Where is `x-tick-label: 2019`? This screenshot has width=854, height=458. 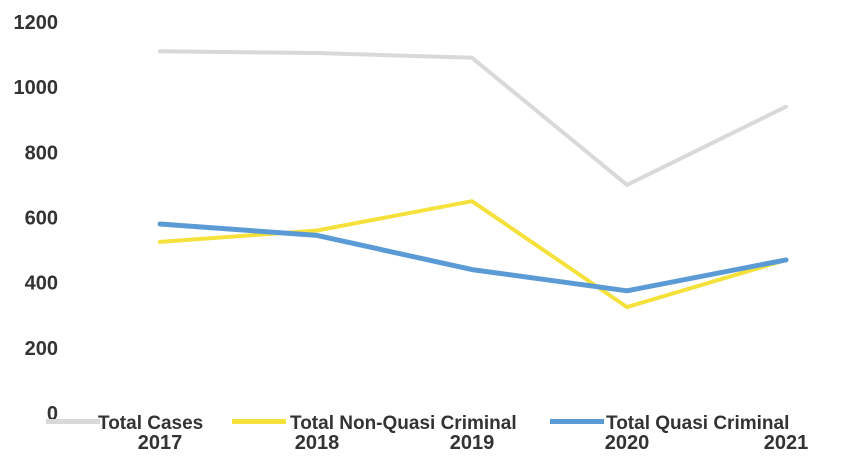 x-tick-label: 2019 is located at coordinates (472, 442).